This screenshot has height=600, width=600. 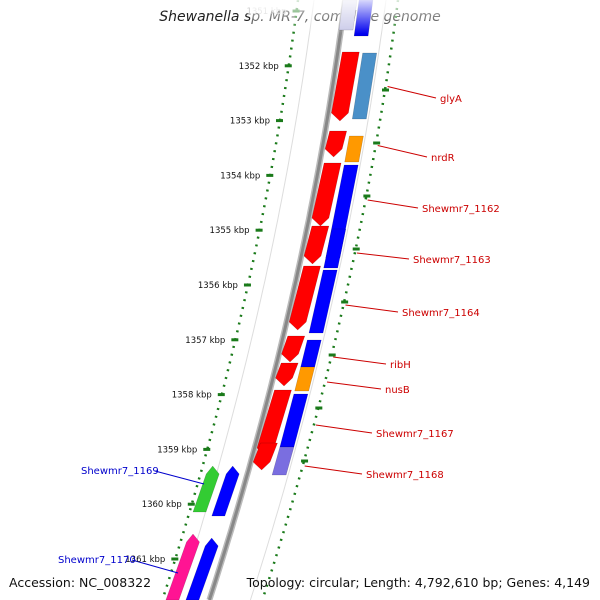 I want to click on gene-label-Shewmr7_1168: Shewmr7_1168, so click(x=405, y=475).